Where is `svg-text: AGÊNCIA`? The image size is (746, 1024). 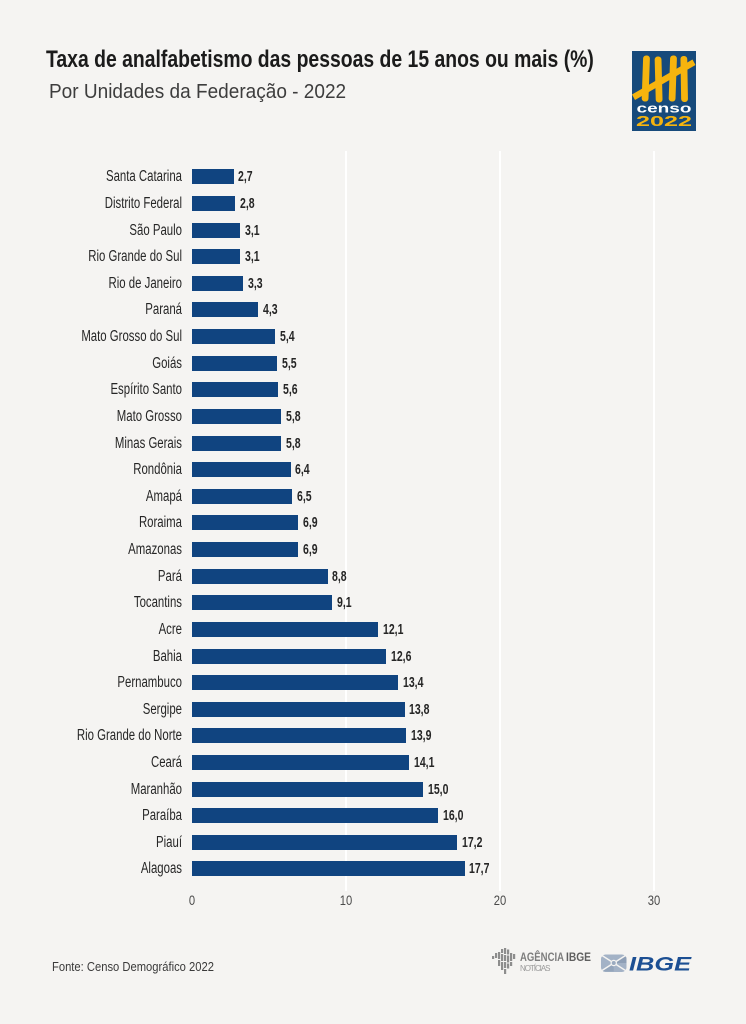
svg-text: AGÊNCIA is located at coordinates (542, 957).